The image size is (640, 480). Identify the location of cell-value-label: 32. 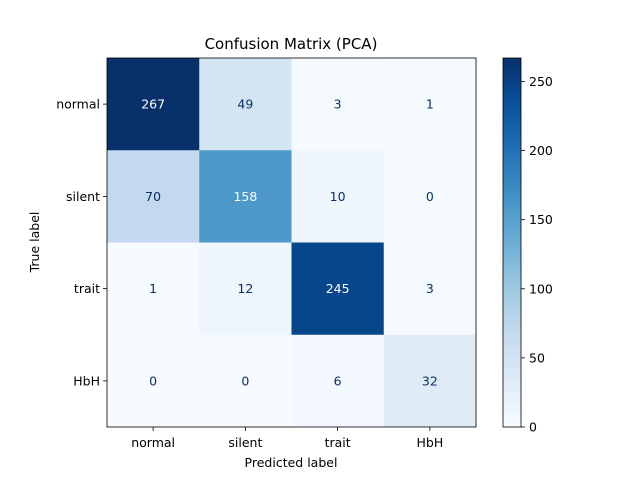
(430, 380).